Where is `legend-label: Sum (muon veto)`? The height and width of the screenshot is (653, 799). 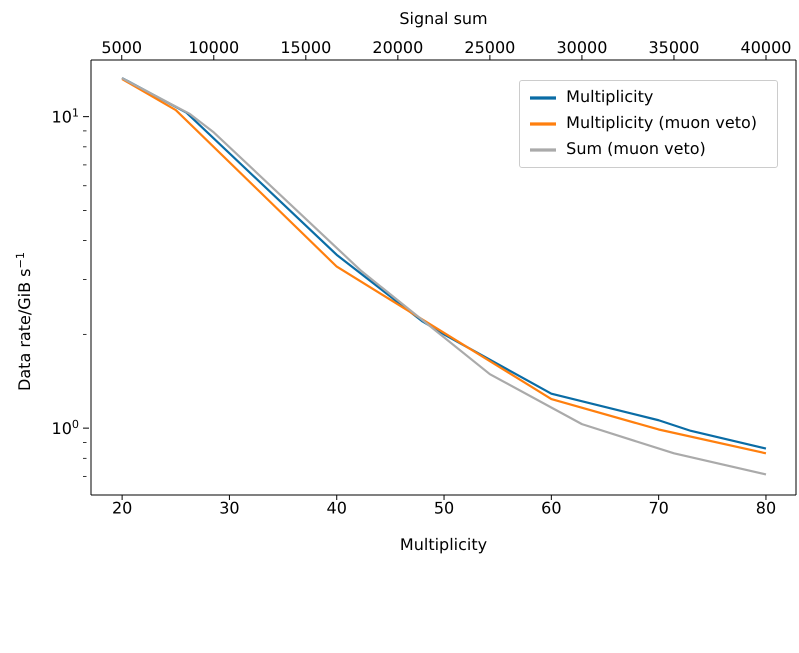 legend-label: Sum (muon veto) is located at coordinates (636, 148).